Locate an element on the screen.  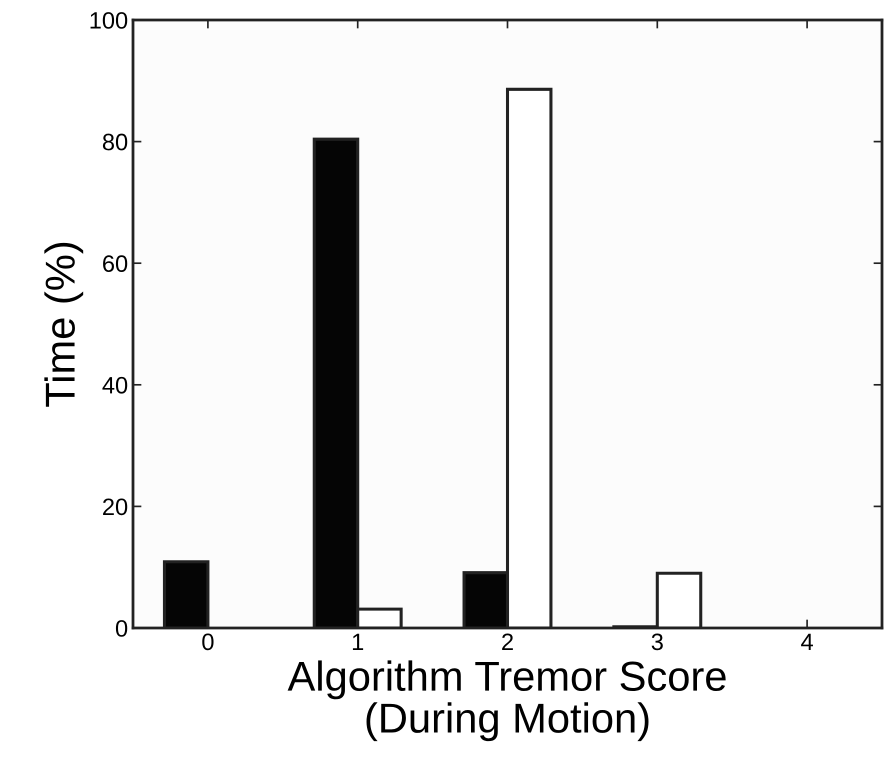
y-axis-title: Time (%) is located at coordinates (64, 324).